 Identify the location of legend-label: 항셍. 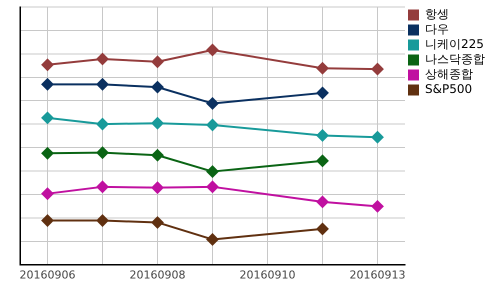
(437, 14).